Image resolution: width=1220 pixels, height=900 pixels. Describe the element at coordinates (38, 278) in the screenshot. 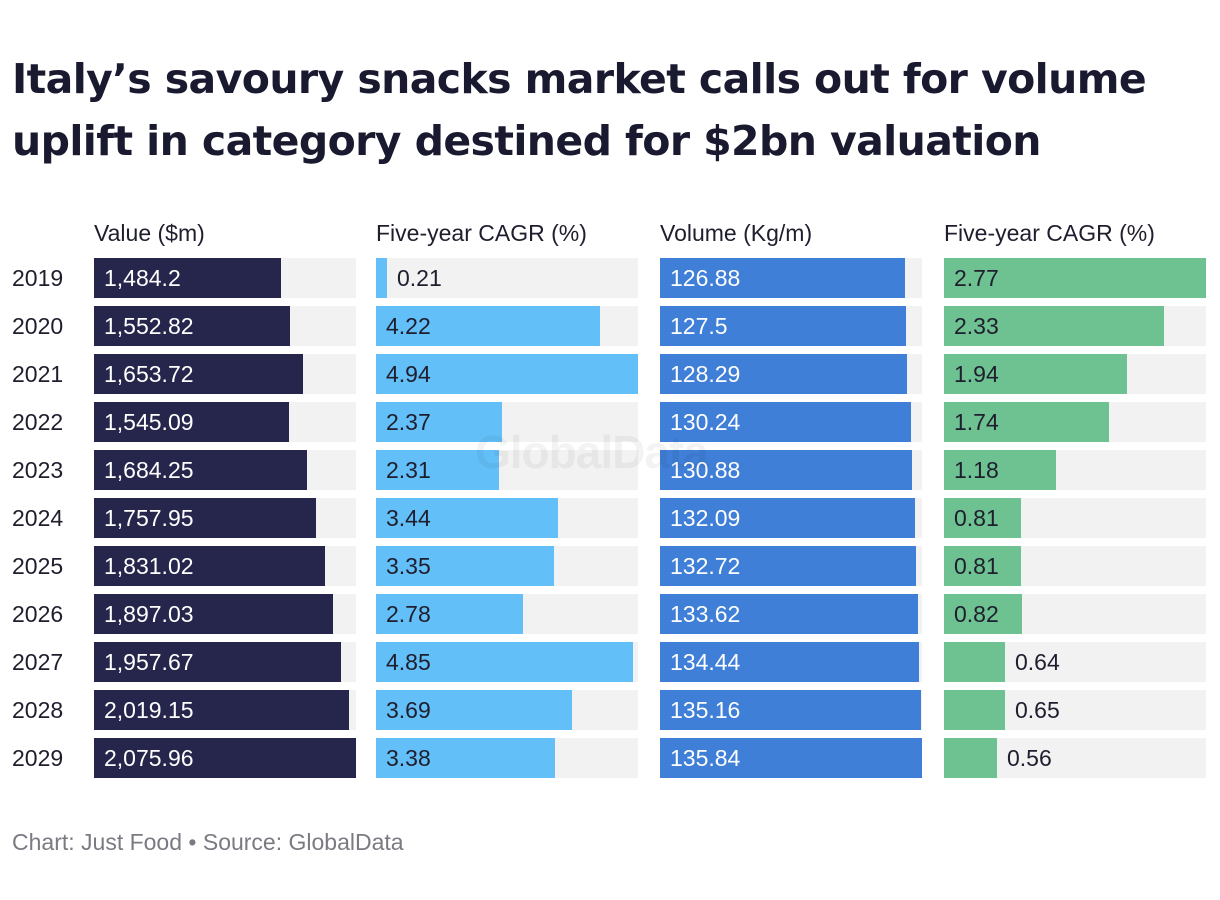

I see `year-label: 2019` at that location.